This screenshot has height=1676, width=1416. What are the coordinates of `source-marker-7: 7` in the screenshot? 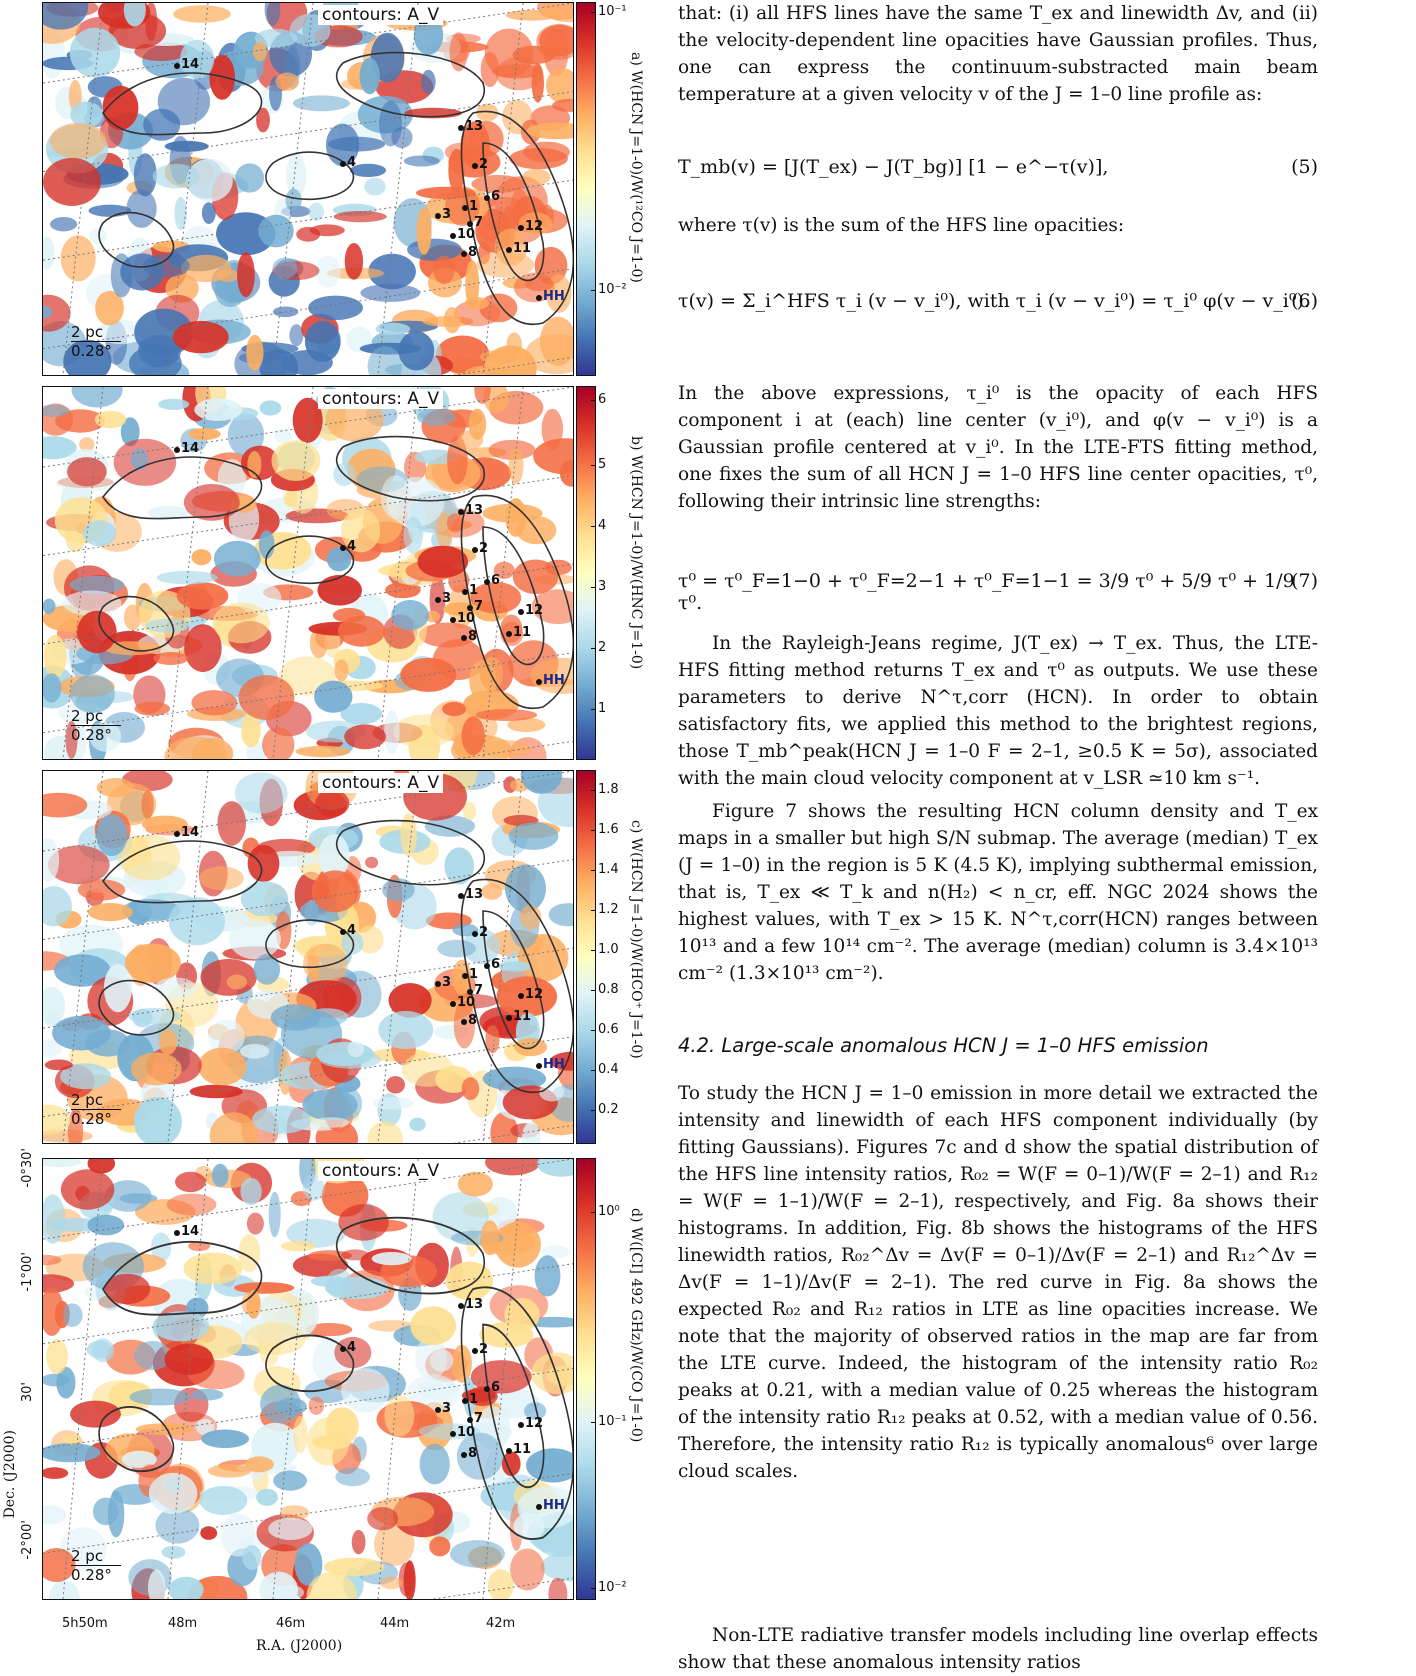 It's located at (479, 222).